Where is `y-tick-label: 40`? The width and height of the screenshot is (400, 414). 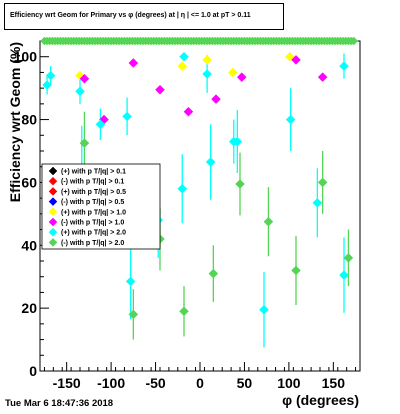 y-tick-label: 40 is located at coordinates (29, 245).